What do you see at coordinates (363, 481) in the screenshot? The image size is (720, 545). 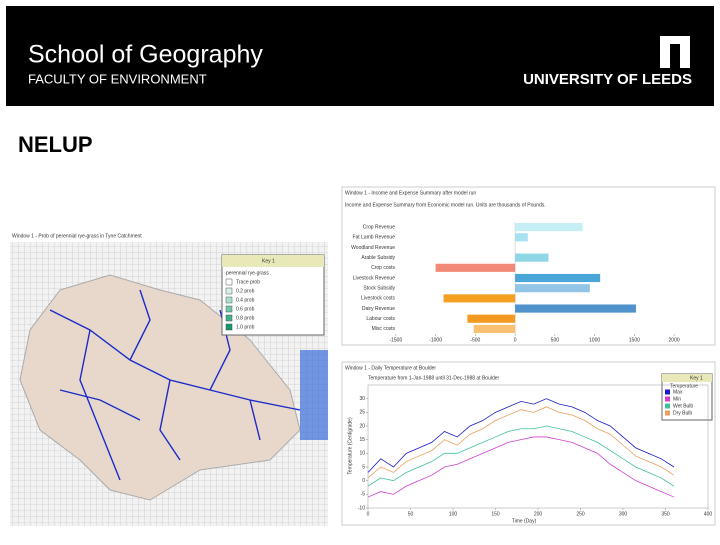 I see `y-tick-label: 0` at bounding box center [363, 481].